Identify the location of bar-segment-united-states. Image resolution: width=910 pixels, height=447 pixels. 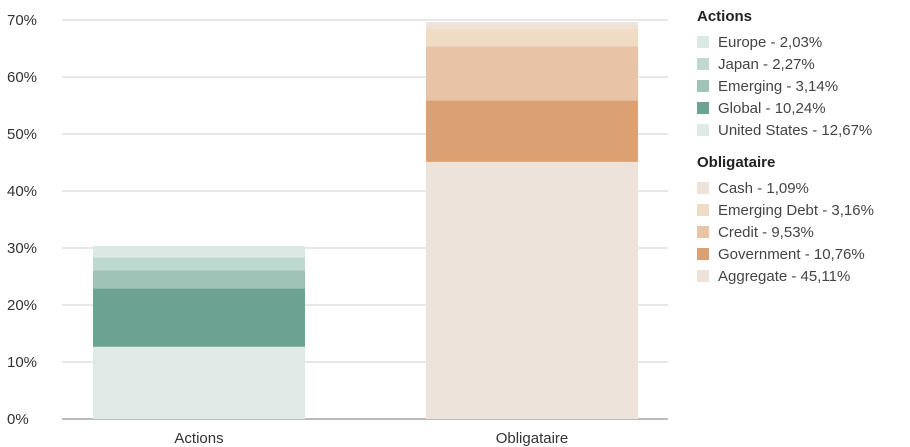
(199, 382).